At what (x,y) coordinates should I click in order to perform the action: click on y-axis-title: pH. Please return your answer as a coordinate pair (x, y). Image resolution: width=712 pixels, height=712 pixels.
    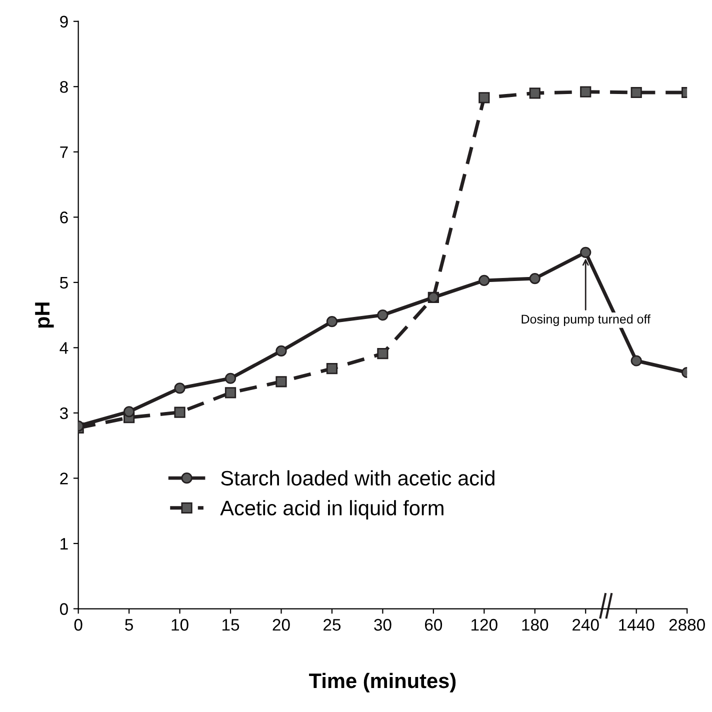
    Looking at the image, I should click on (44, 315).